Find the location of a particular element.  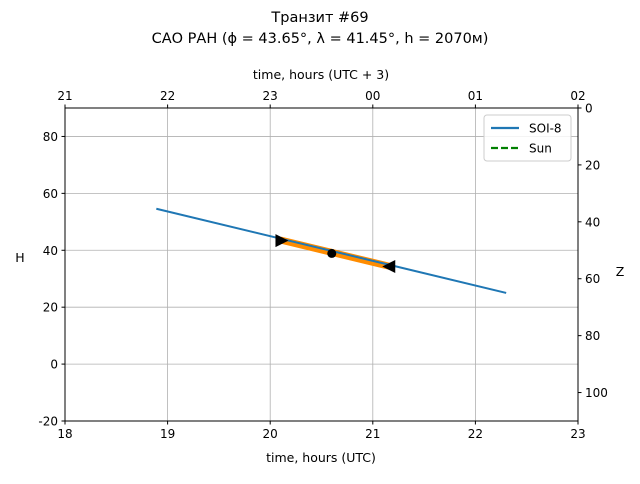

y-tick-label: 40 is located at coordinates (50, 251).